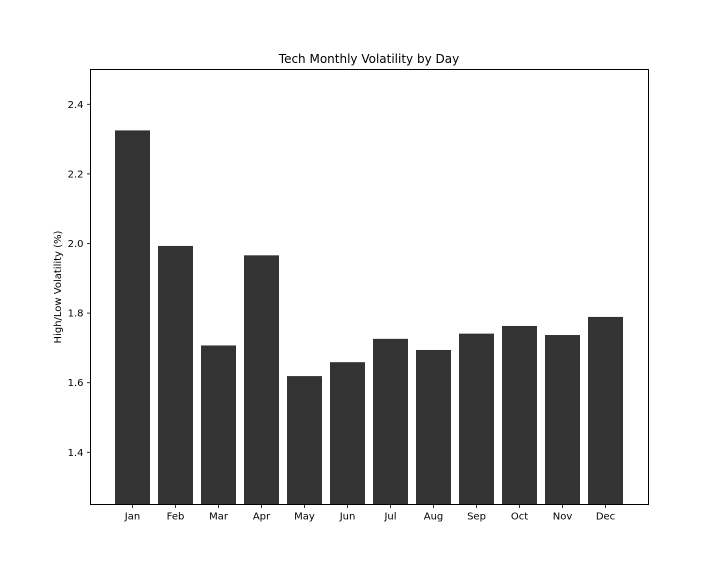 The width and height of the screenshot is (720, 576). I want to click on chart-title: Tech Monthly Volatility by Day, so click(368, 59).